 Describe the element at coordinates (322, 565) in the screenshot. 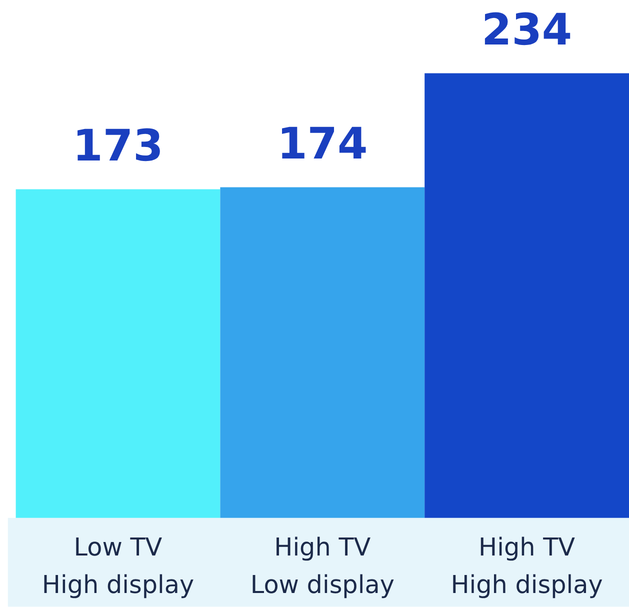

I see `x-tick-label: High TV Low display` at that location.